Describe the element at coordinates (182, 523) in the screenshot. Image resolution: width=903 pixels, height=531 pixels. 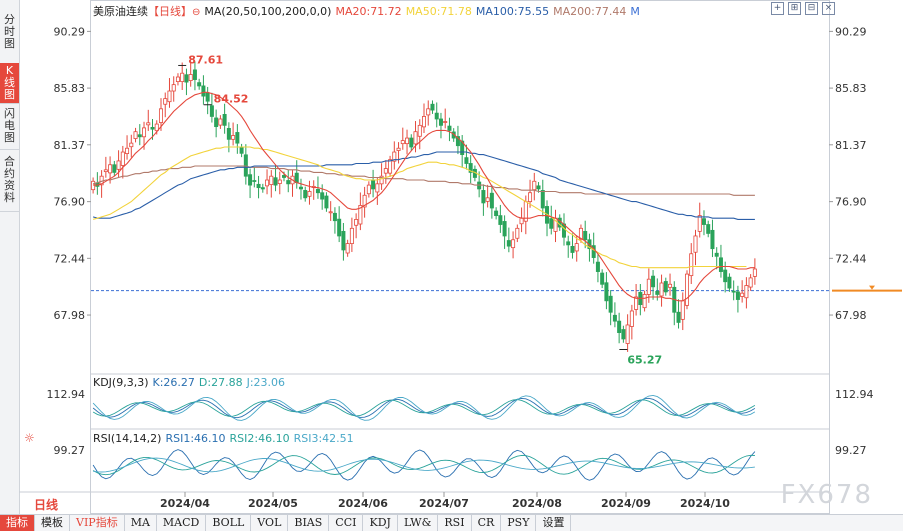
I see `indicator-tab: MACD` at that location.